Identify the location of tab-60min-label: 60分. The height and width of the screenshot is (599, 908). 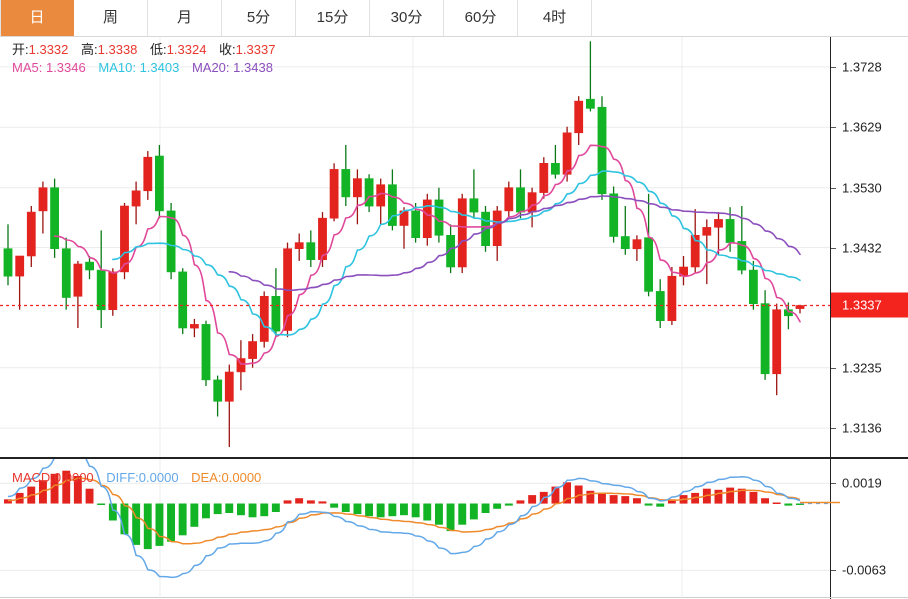
(480, 17).